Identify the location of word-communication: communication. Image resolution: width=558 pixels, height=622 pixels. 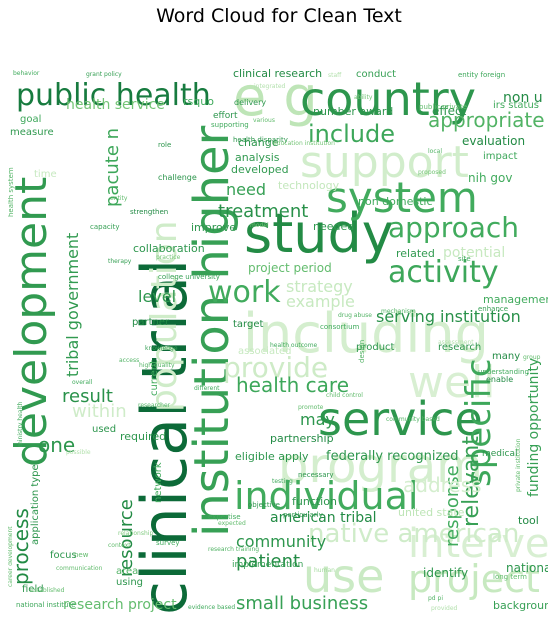
(79, 568).